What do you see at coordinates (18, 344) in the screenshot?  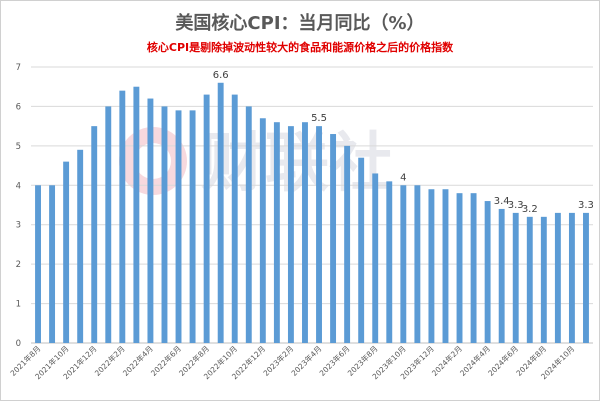 I see `y-tick-label: 0` at bounding box center [18, 344].